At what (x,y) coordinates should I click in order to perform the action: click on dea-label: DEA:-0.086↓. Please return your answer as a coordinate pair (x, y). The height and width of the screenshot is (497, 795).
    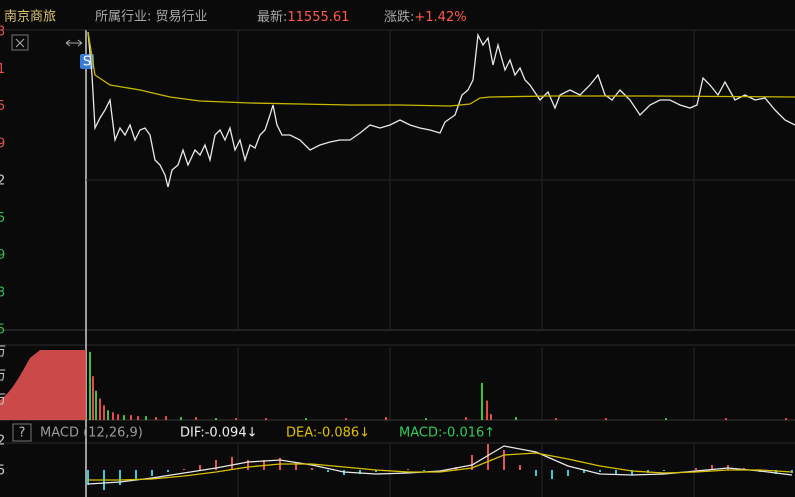
    Looking at the image, I should click on (328, 433).